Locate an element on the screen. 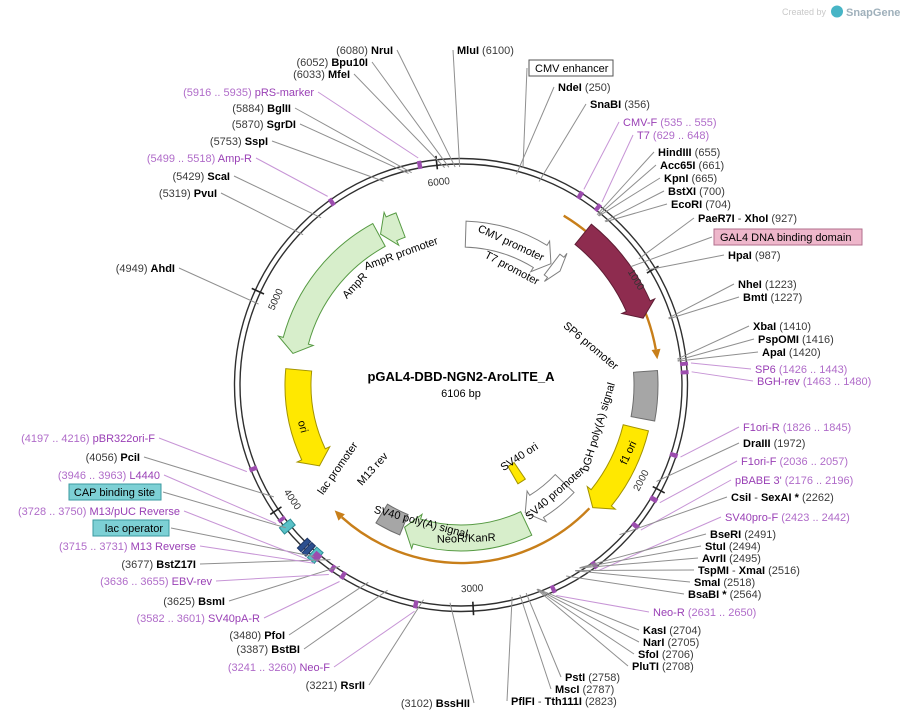 The width and height of the screenshot is (901, 719). site-label-neo-r: Neo-R (2631 .. 2650) is located at coordinates (704, 613).